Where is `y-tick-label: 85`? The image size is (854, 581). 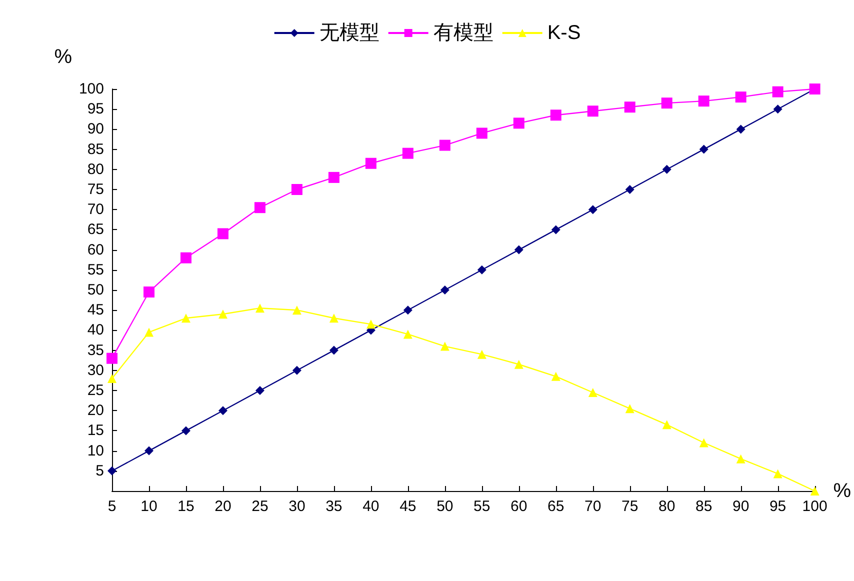
y-tick-label: 85 is located at coordinates (95, 149).